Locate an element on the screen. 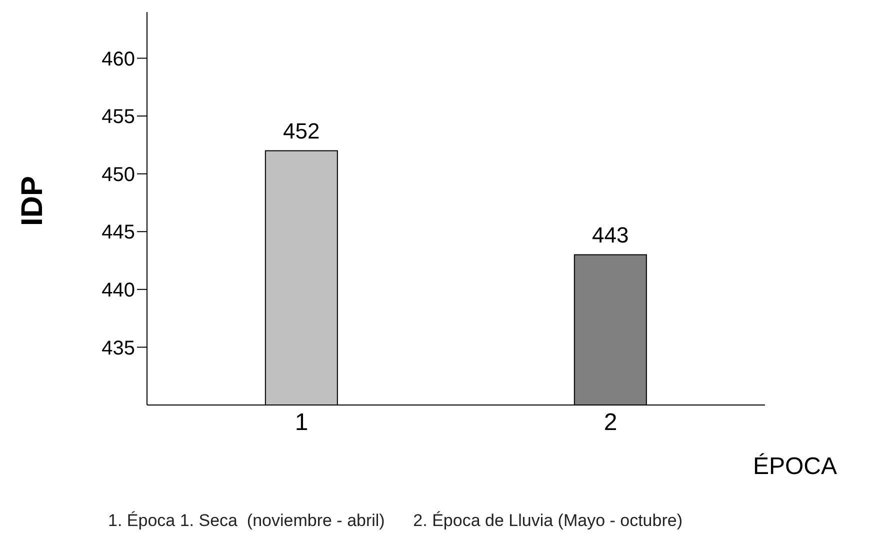 The height and width of the screenshot is (547, 890). x-tick-label: 2 is located at coordinates (611, 422).